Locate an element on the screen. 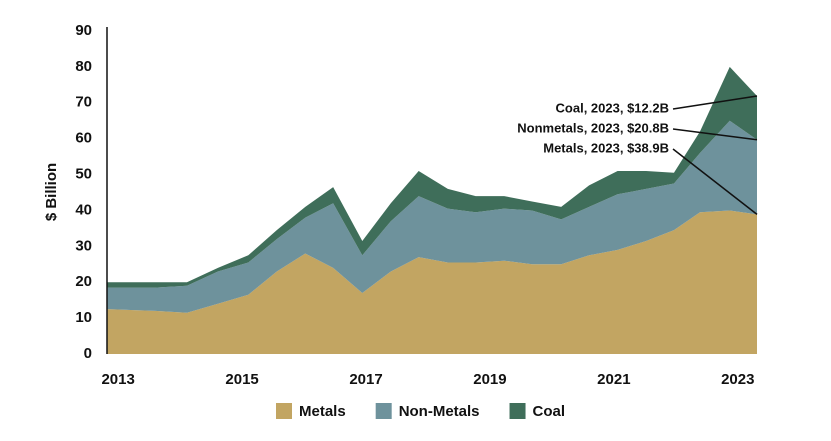  y-tick-label: 90 is located at coordinates (83, 30).